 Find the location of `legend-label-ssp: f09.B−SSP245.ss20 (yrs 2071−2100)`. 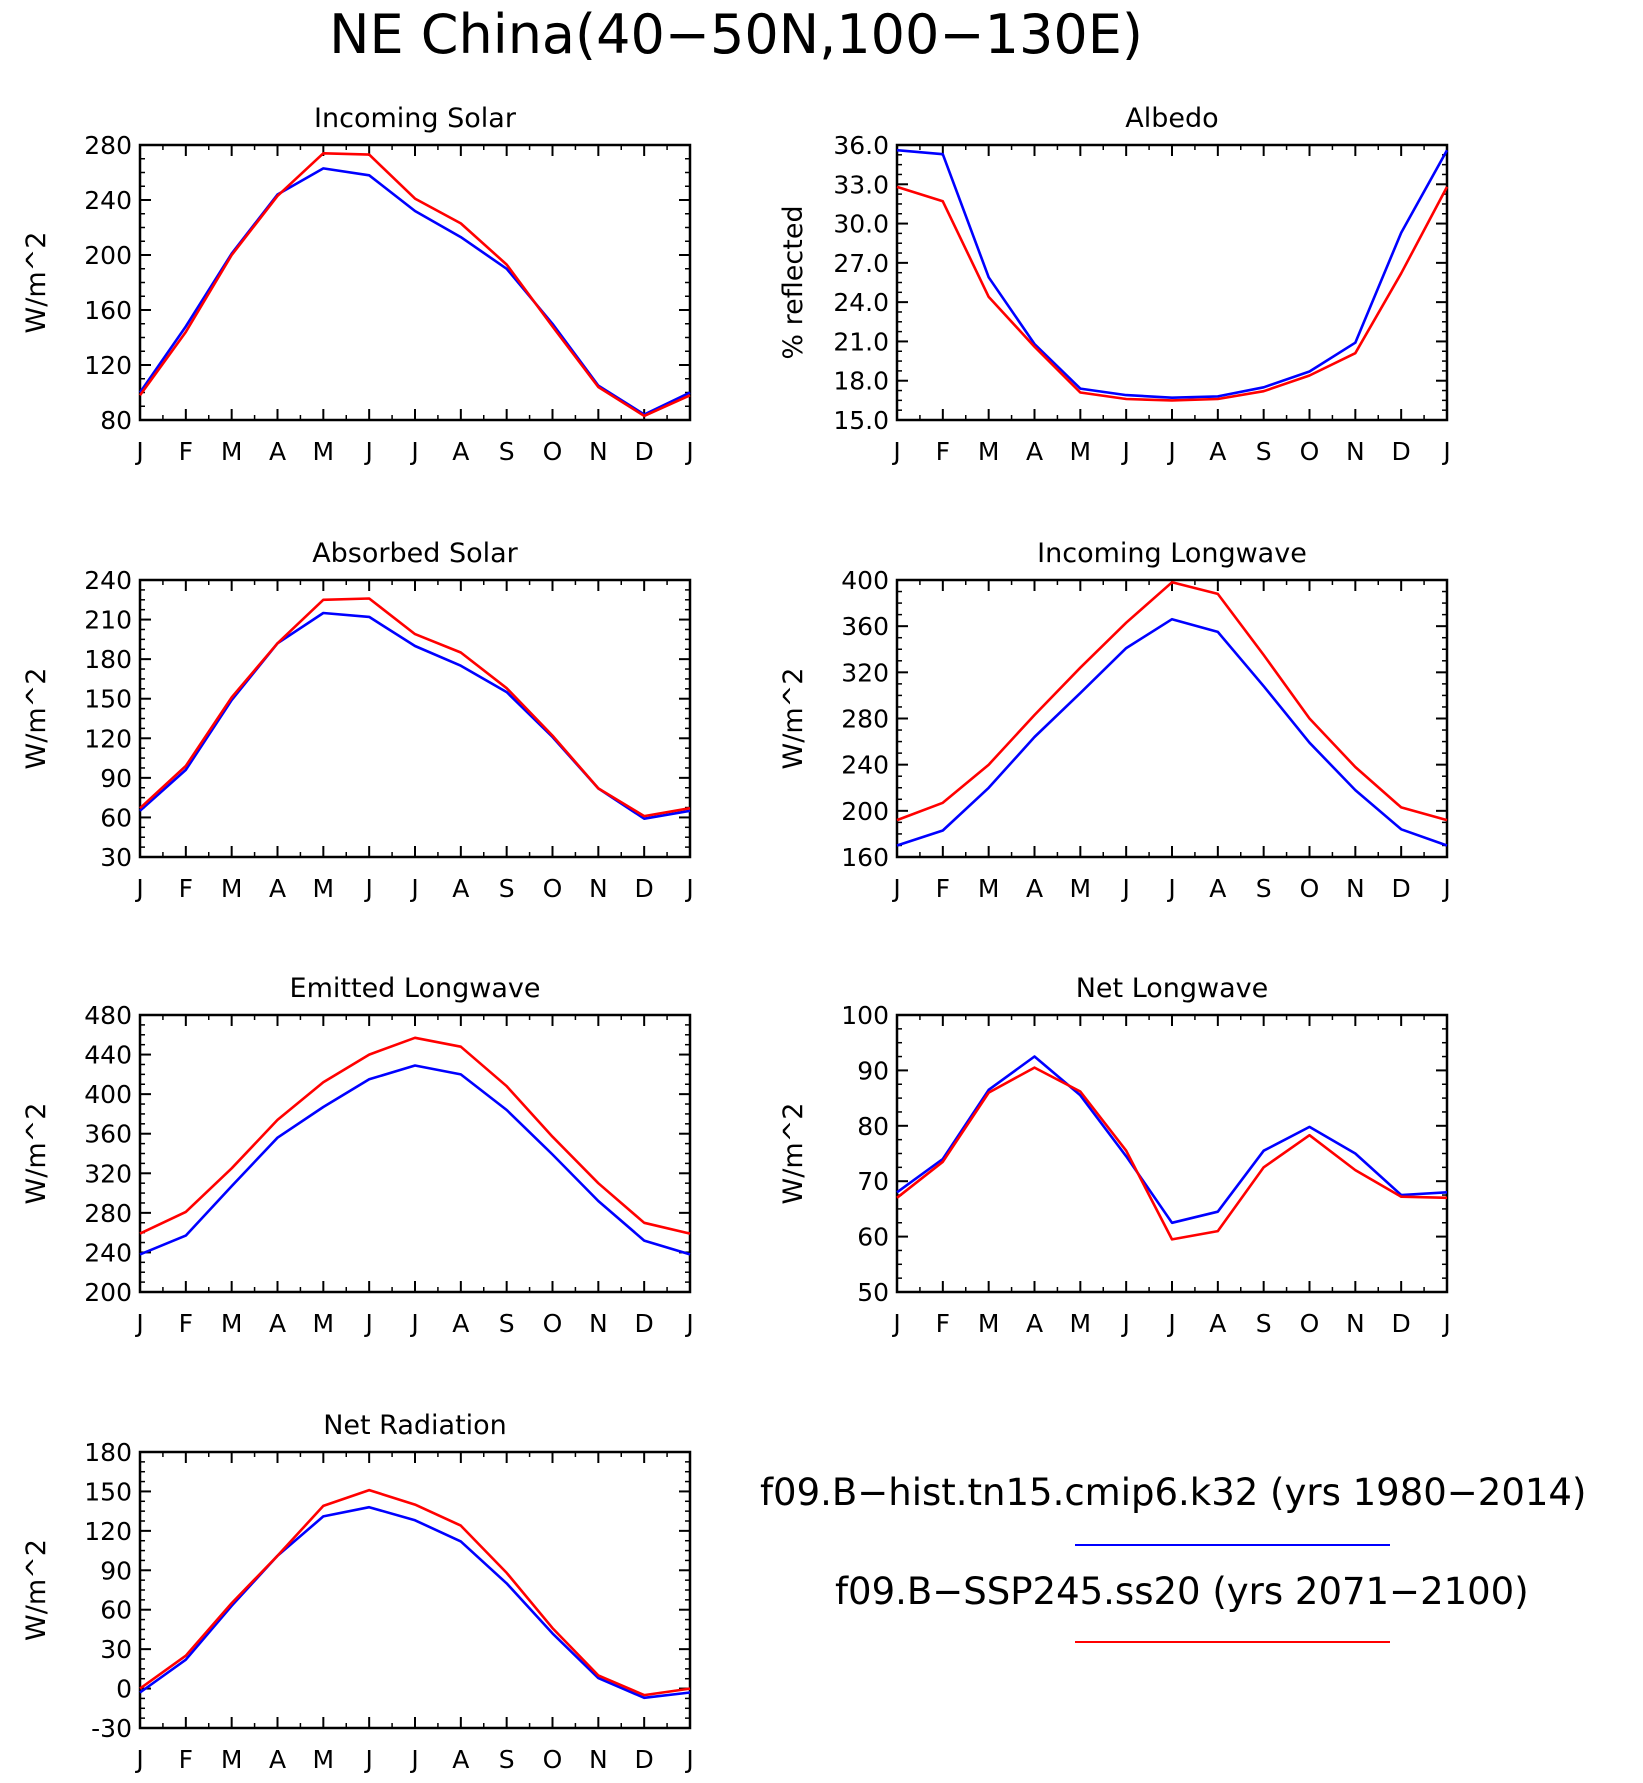

legend-label-ssp: f09.B−SSP245.ss20 (yrs 2071−2100) is located at coordinates (1182, 1591).